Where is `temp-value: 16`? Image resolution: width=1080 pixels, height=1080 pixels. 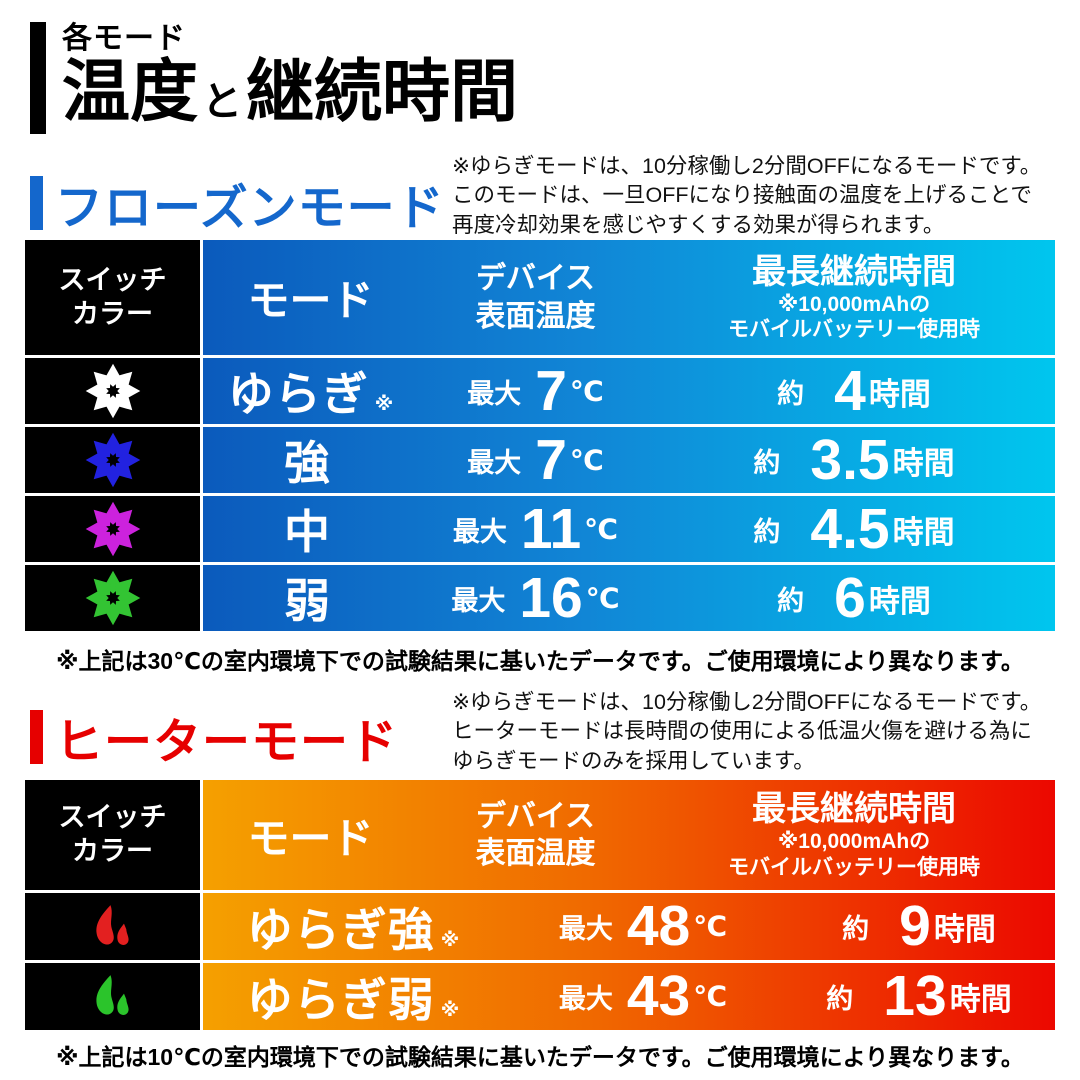 temp-value: 16 is located at coordinates (551, 597).